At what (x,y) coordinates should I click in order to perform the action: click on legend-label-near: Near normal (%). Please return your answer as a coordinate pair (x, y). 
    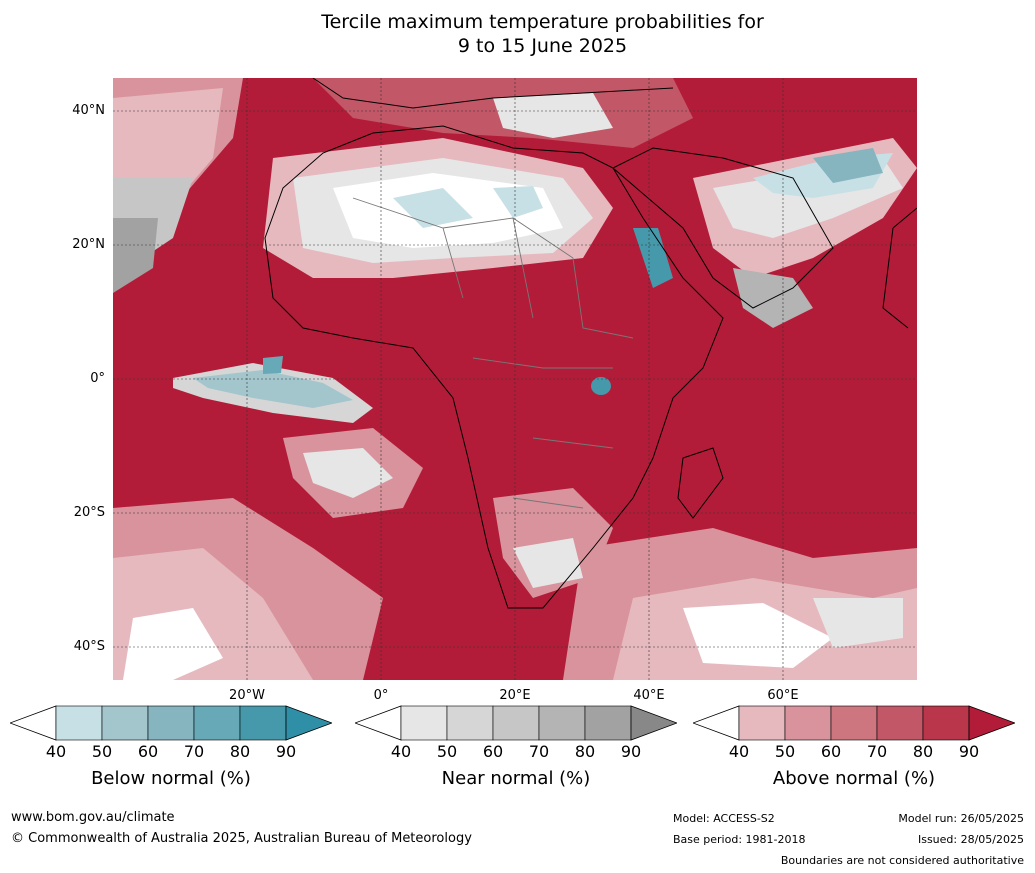
    Looking at the image, I should click on (516, 778).